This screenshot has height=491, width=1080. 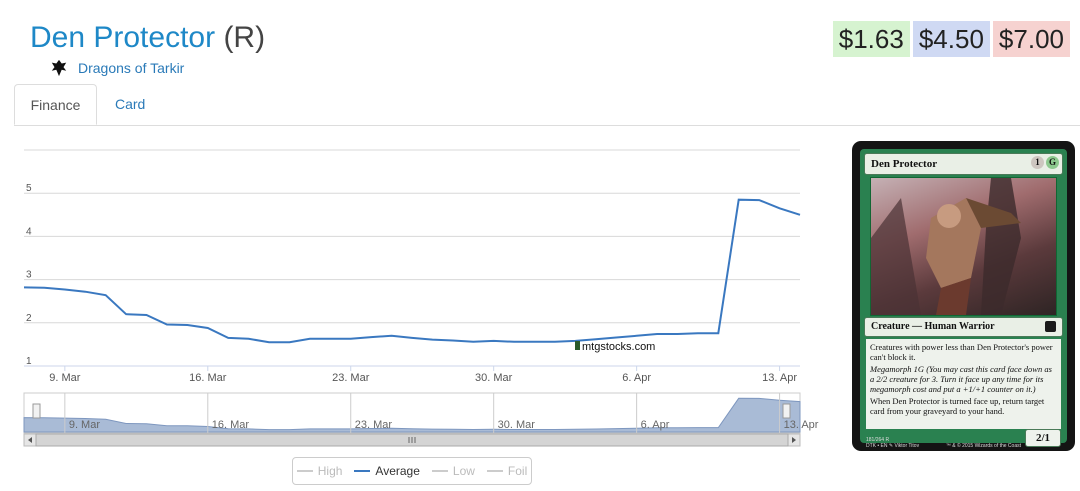 What do you see at coordinates (878, 440) in the screenshot?
I see `card-collector-number: 181/264 R` at bounding box center [878, 440].